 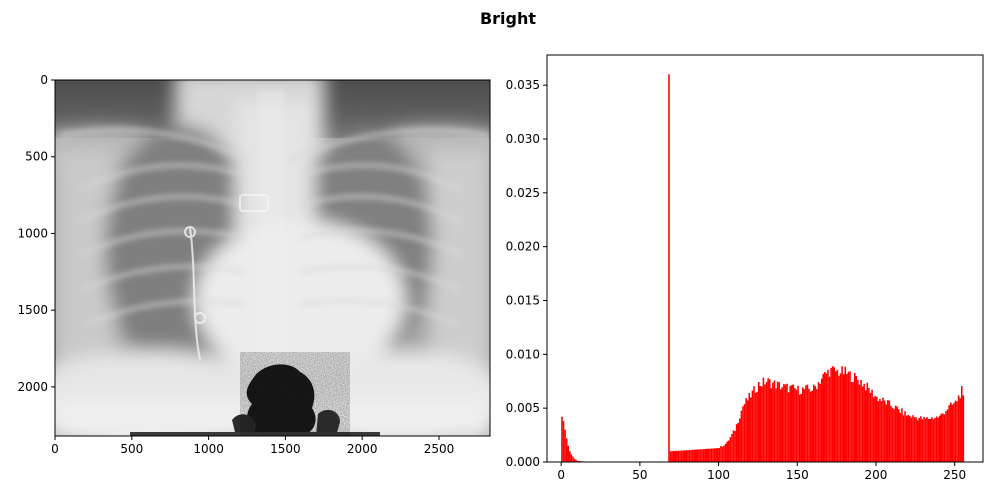 I want to click on x-tick-label: 500, so click(x=131, y=449).